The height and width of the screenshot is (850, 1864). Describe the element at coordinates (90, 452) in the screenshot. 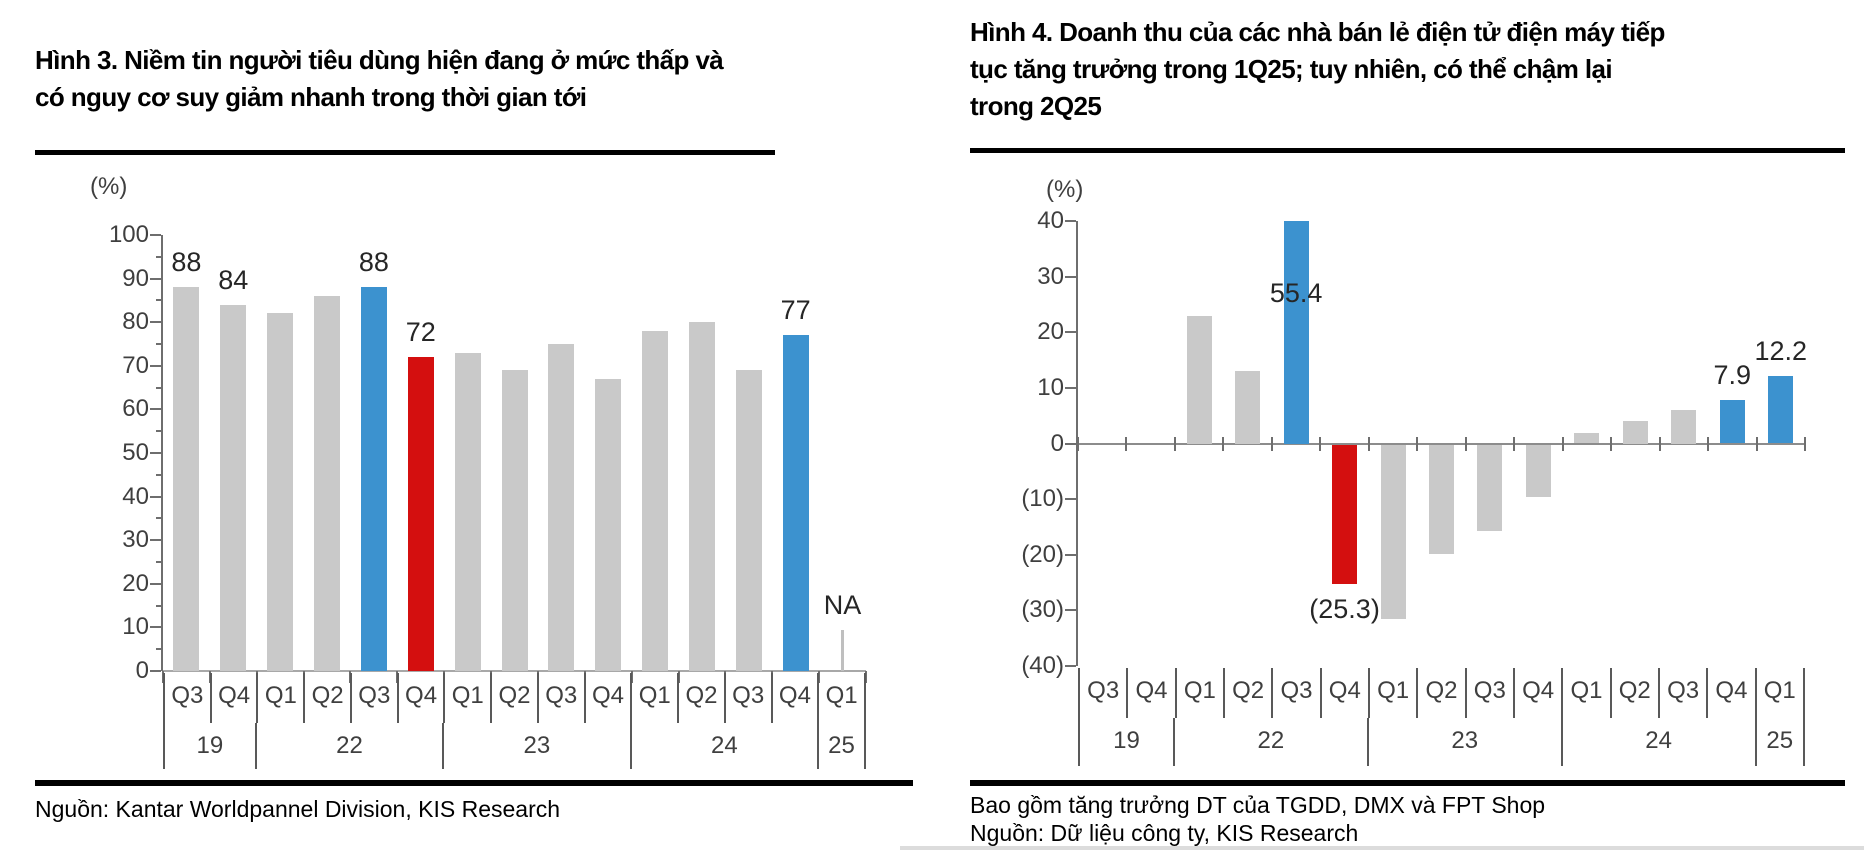

I see `fig3-y-axis-labels: 100 90 80 70 60 50 40 30 20 10 0` at that location.